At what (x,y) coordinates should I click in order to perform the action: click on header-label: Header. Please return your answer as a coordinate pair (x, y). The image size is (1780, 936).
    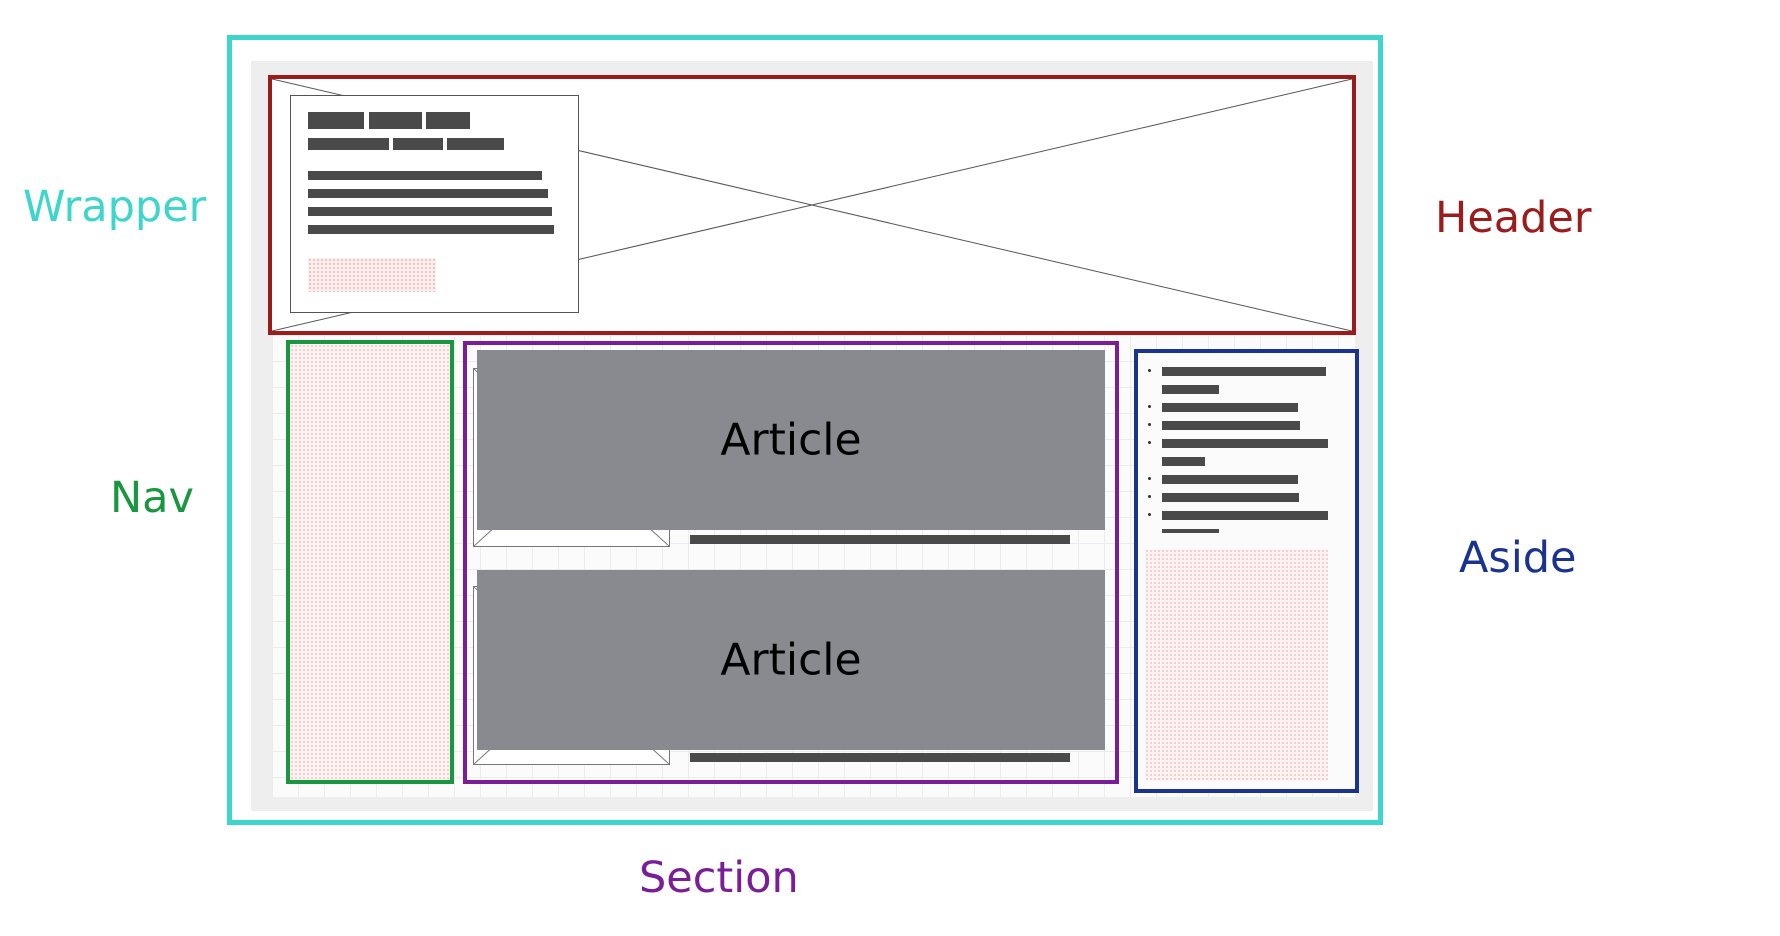
    Looking at the image, I should click on (1513, 218).